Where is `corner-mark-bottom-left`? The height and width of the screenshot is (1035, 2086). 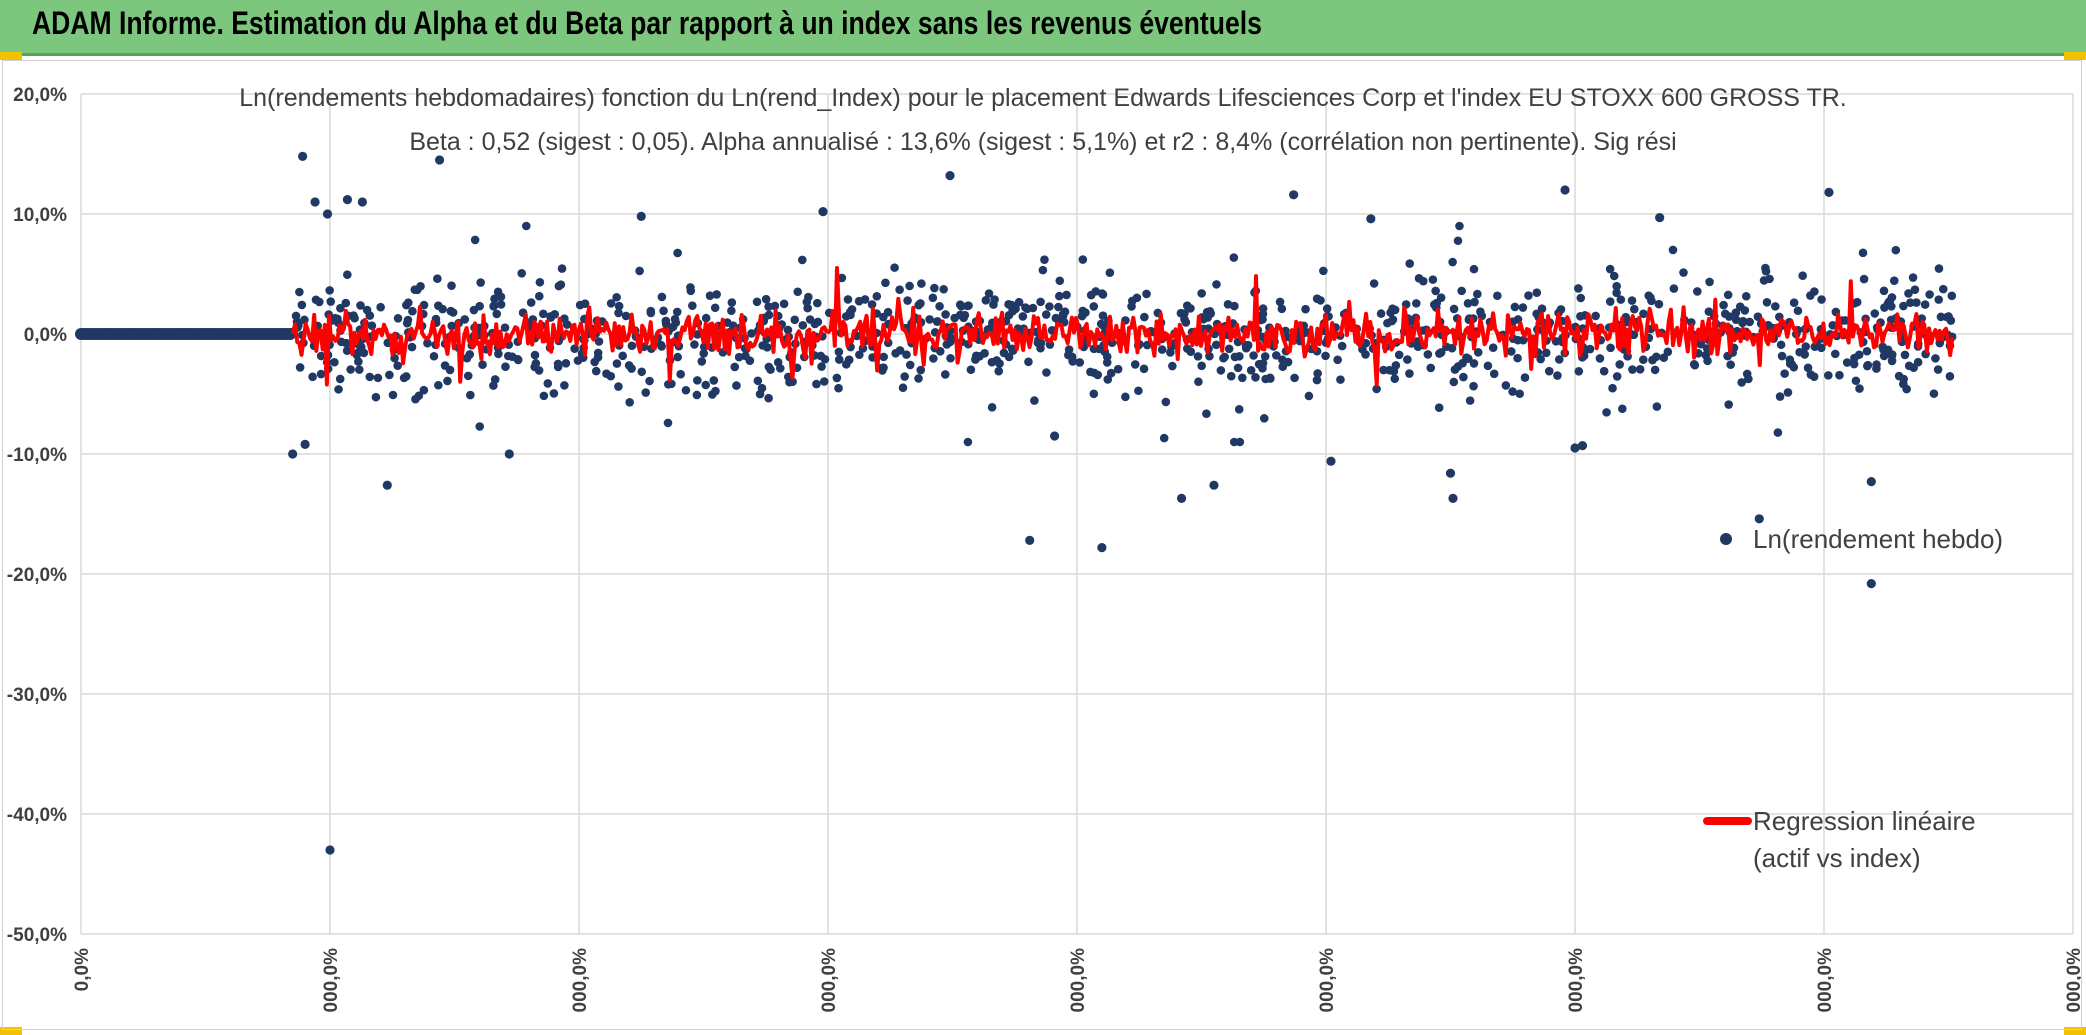 corner-mark-bottom-left is located at coordinates (11, 1031).